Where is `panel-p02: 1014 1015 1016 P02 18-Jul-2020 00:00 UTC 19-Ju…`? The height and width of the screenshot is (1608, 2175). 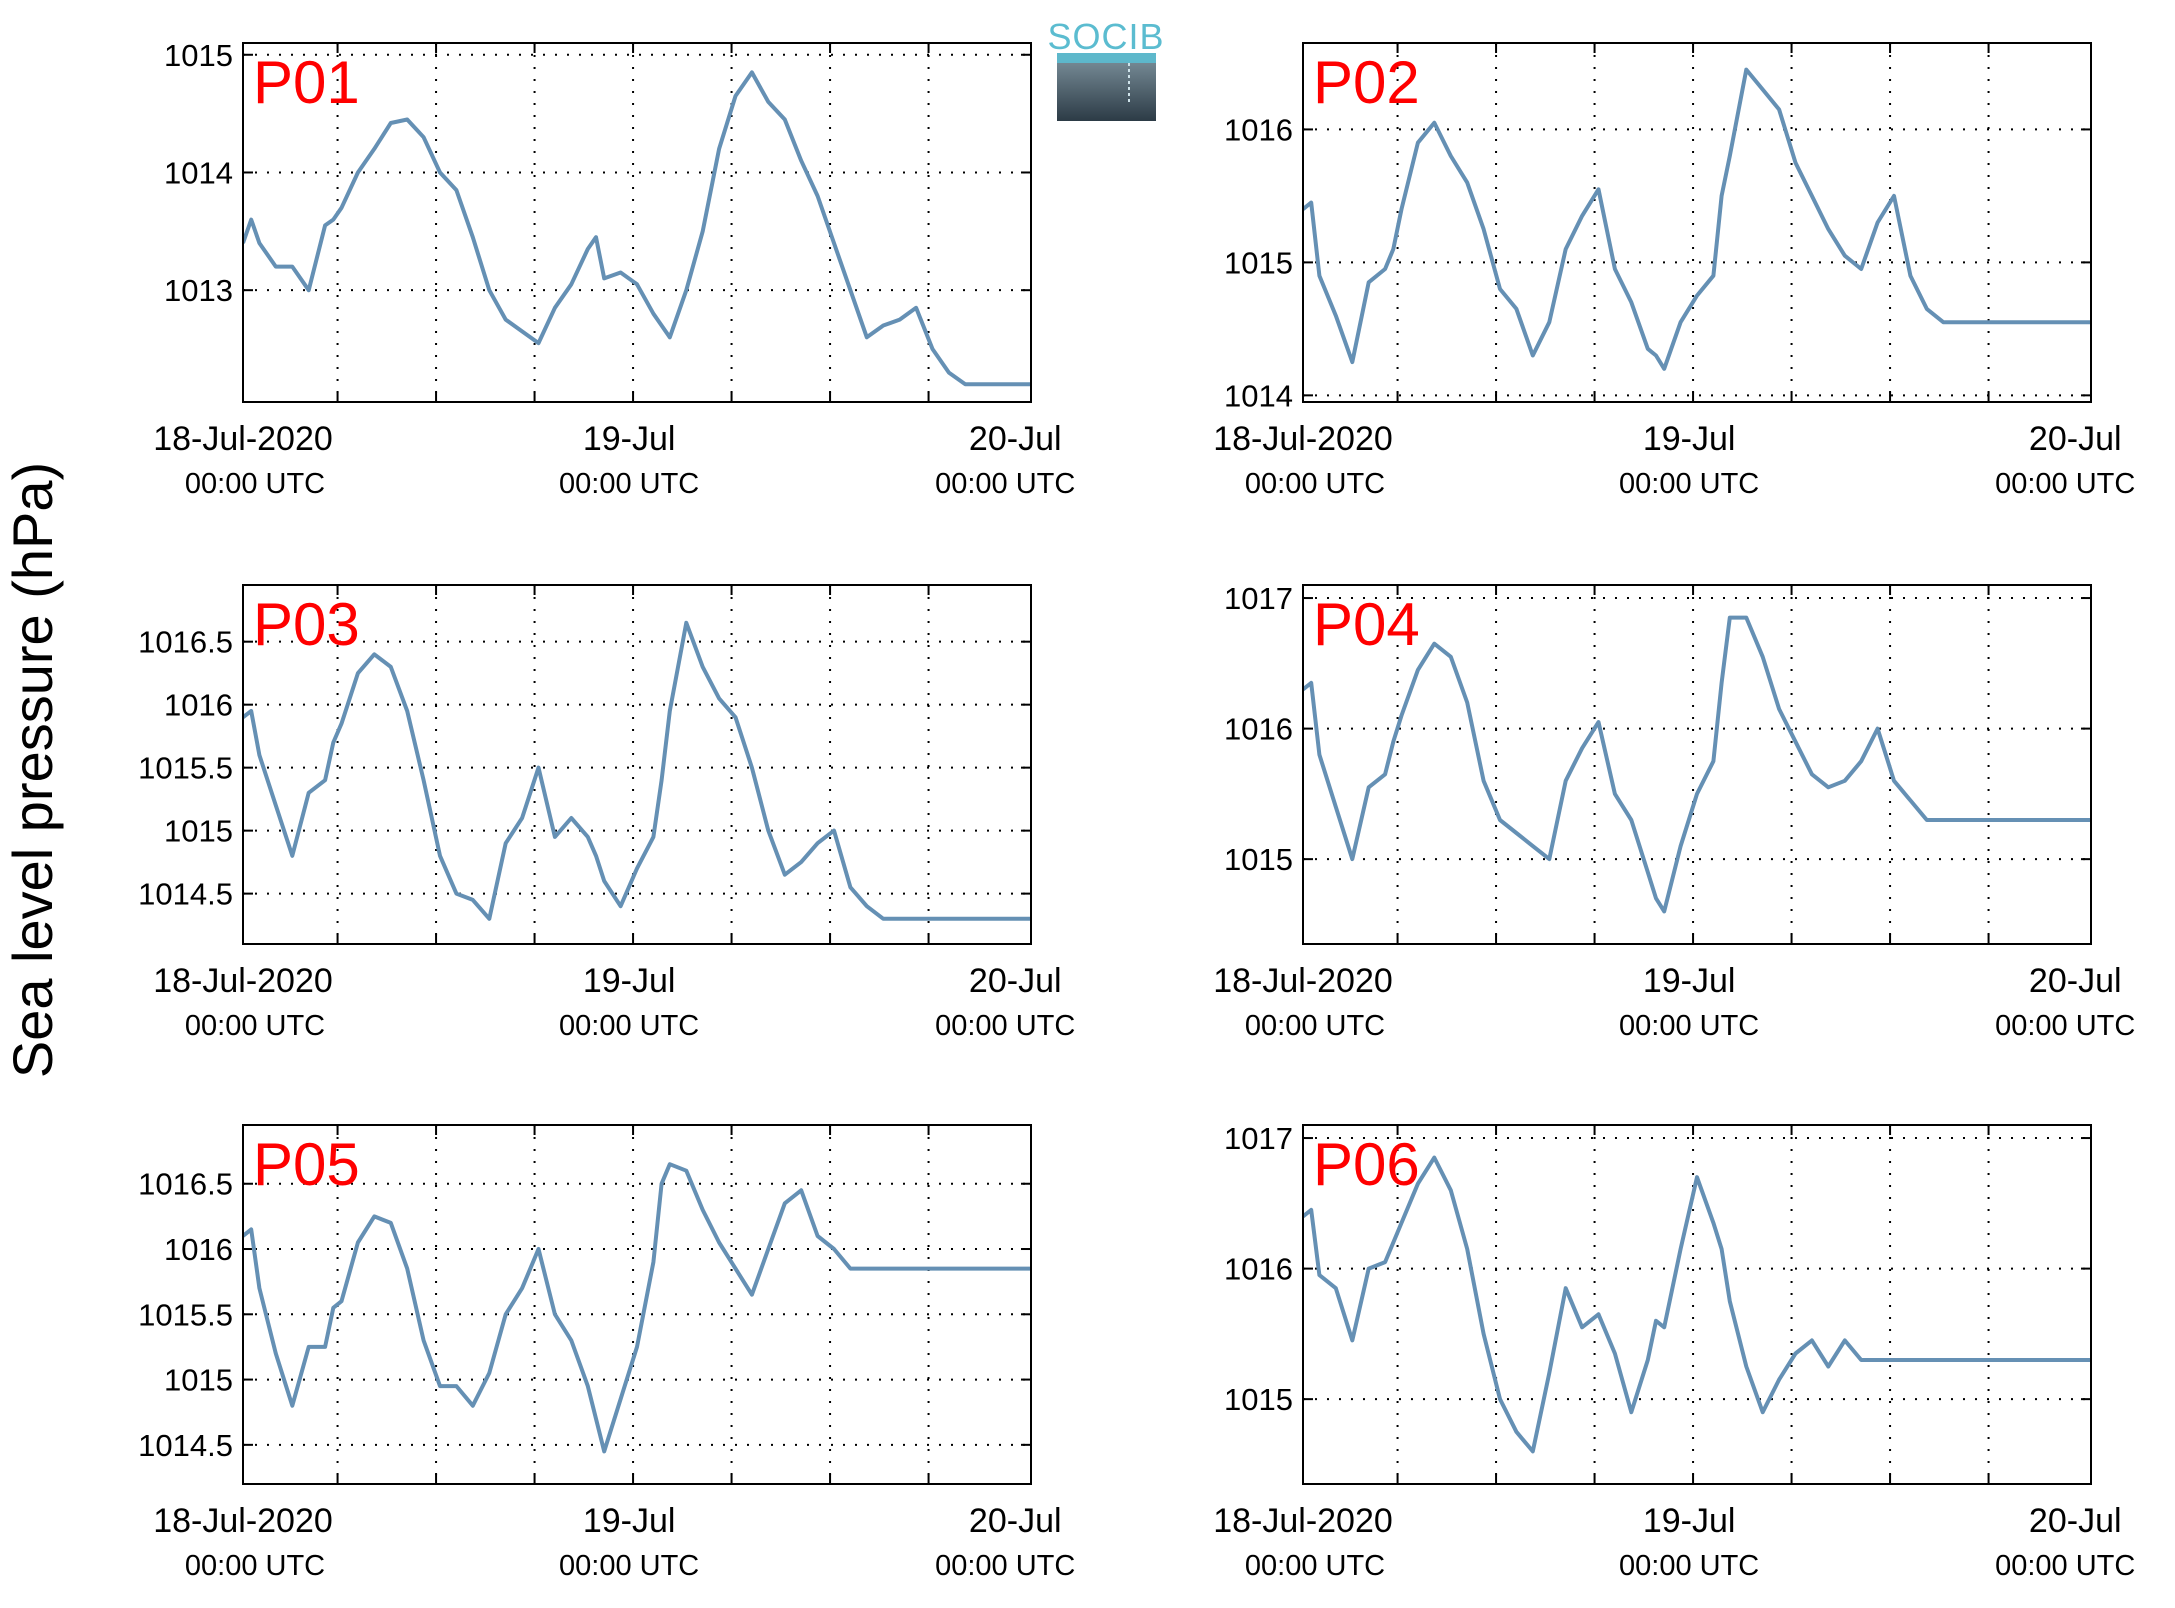 panel-p02: 1014 1015 1016 P02 18-Jul-2020 00:00 UTC 19-Ju… is located at coordinates (1674, 271).